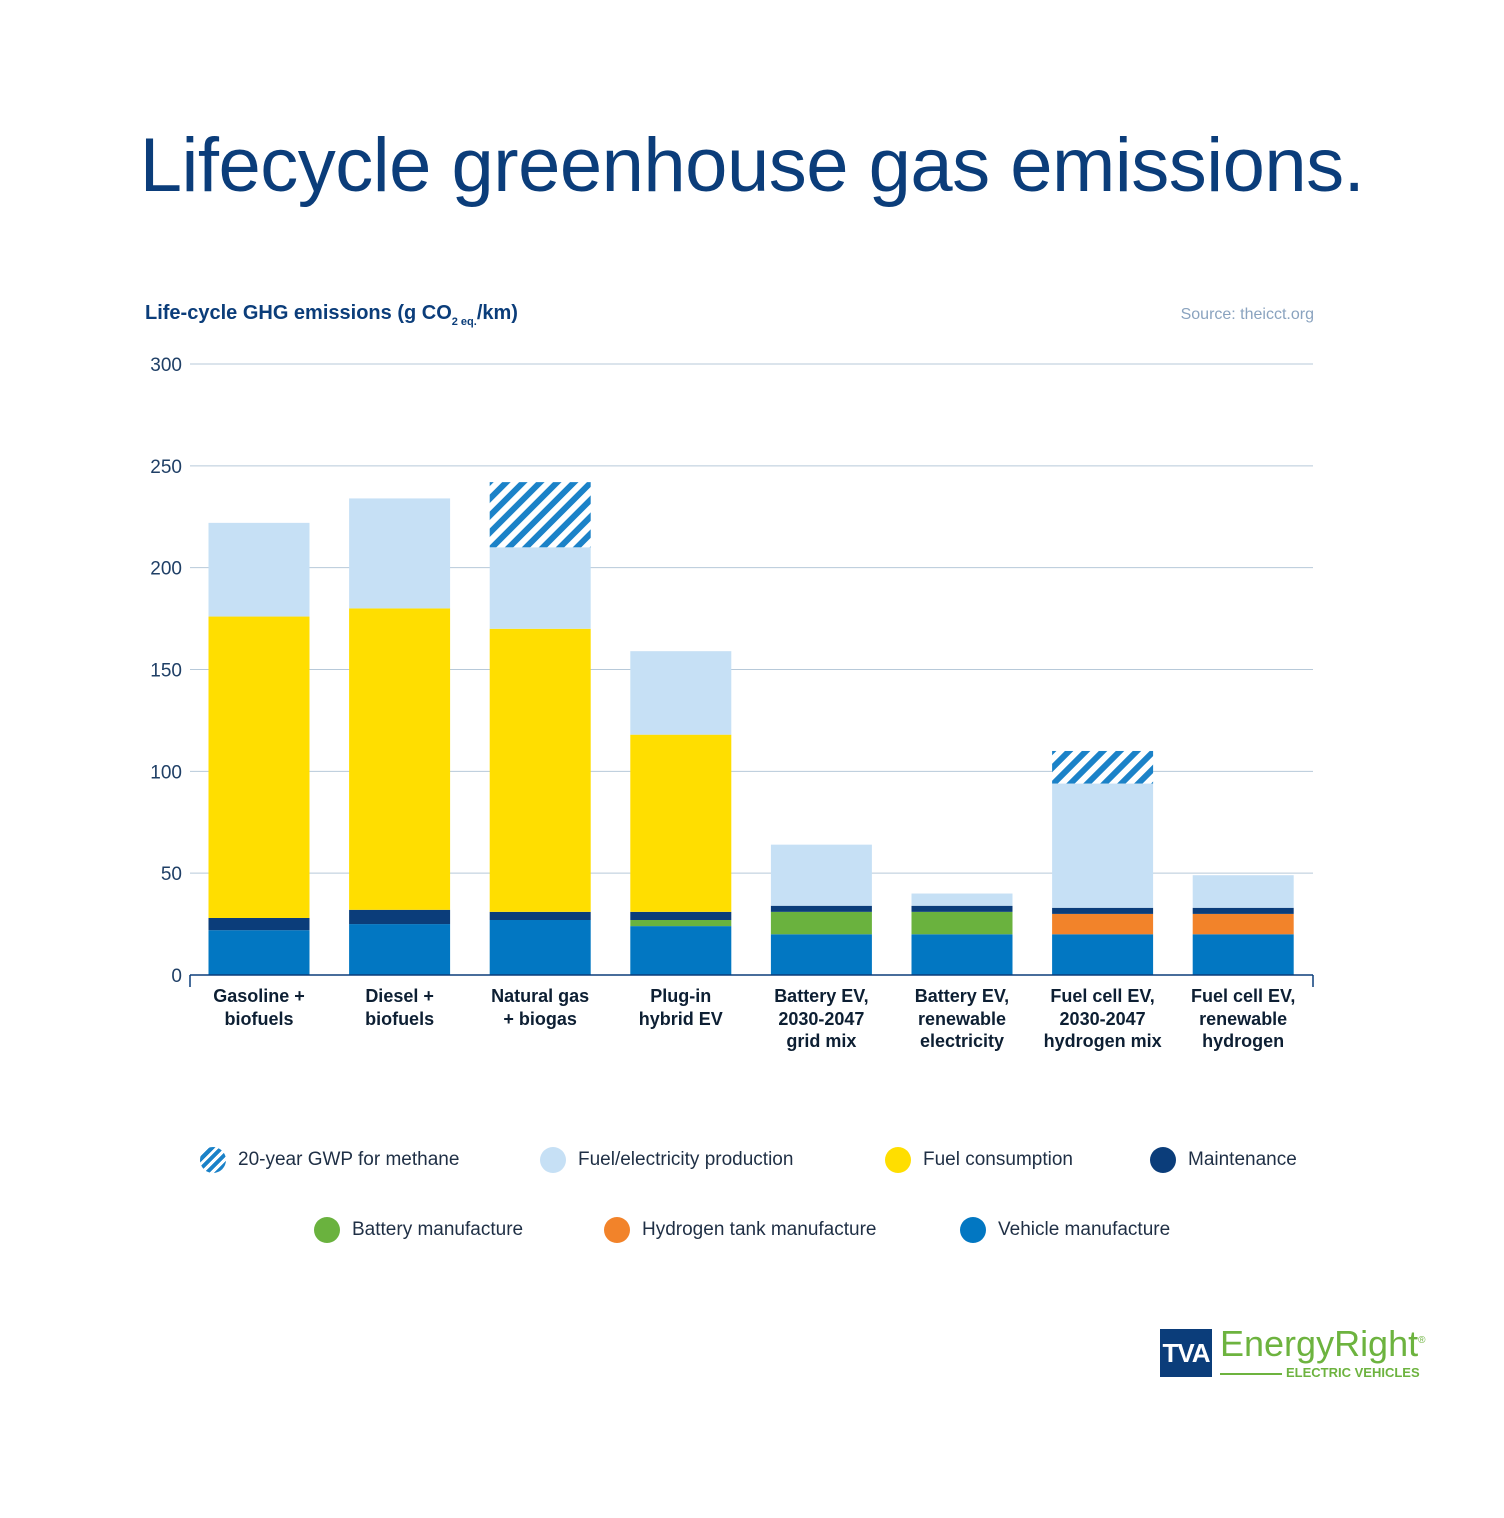 The width and height of the screenshot is (1504, 1518). I want to click on energyright-wordmark: EnergyRight®, so click(1322, 1344).